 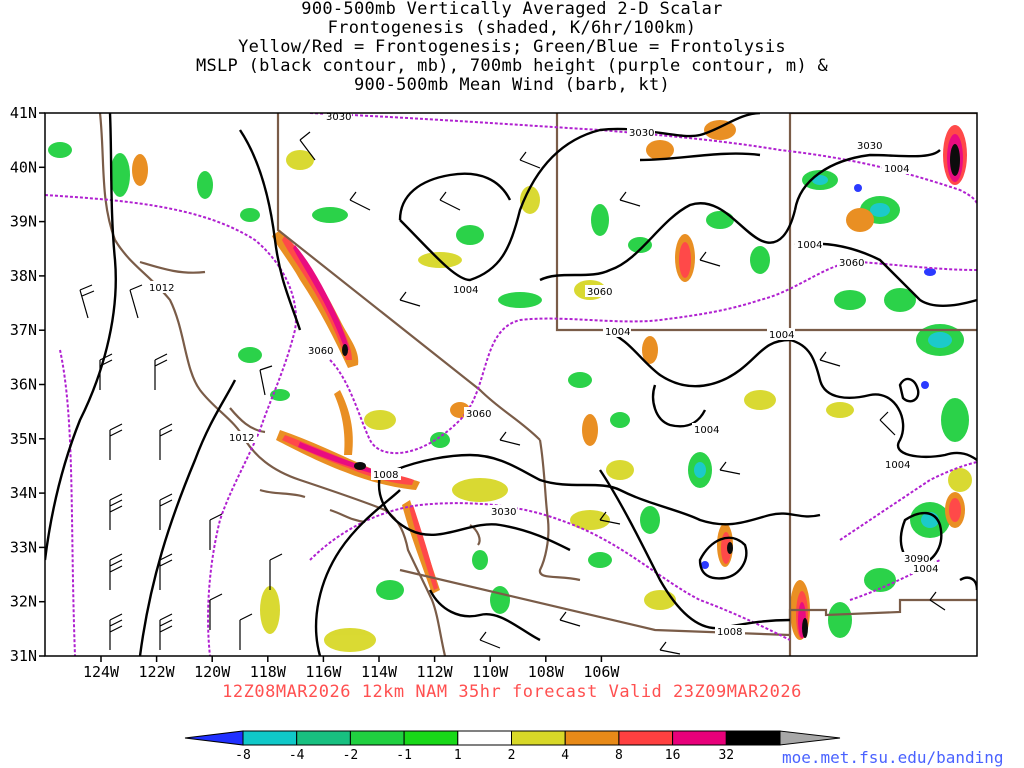 What do you see at coordinates (435, 672) in the screenshot?
I see `lon-label: 112W` at bounding box center [435, 672].